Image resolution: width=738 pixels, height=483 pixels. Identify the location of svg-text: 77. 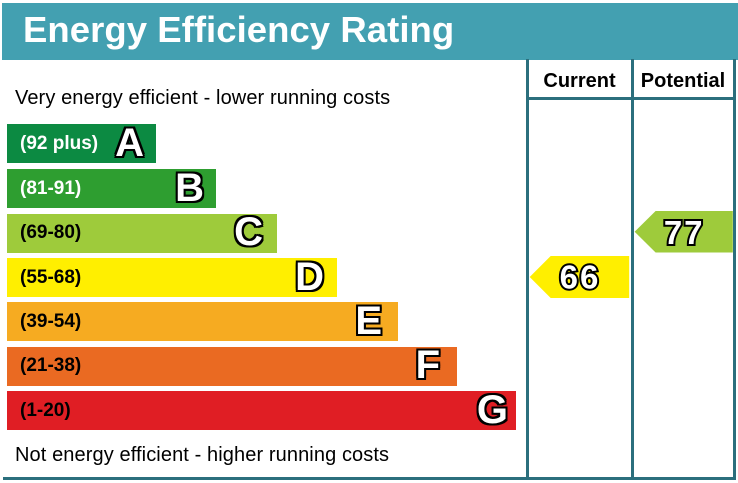
(684, 232).